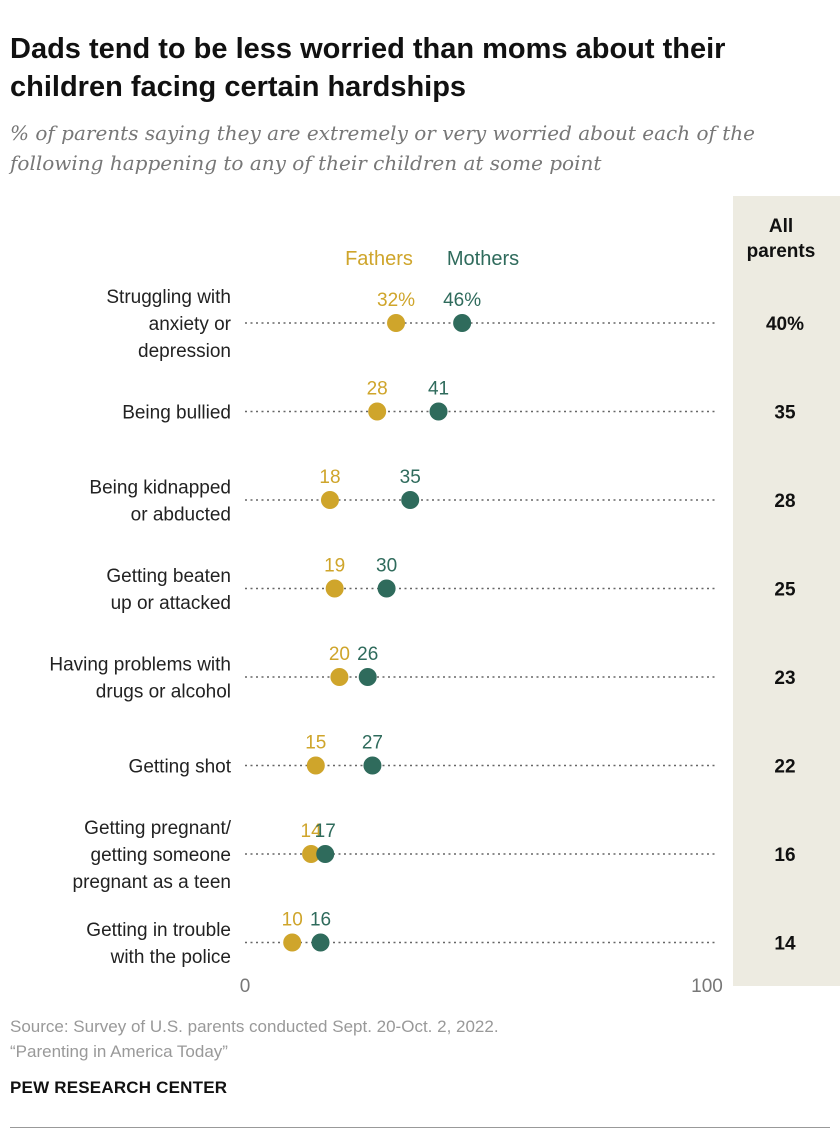 The width and height of the screenshot is (840, 1140). I want to click on all-parents-column-bg, so click(786, 591).